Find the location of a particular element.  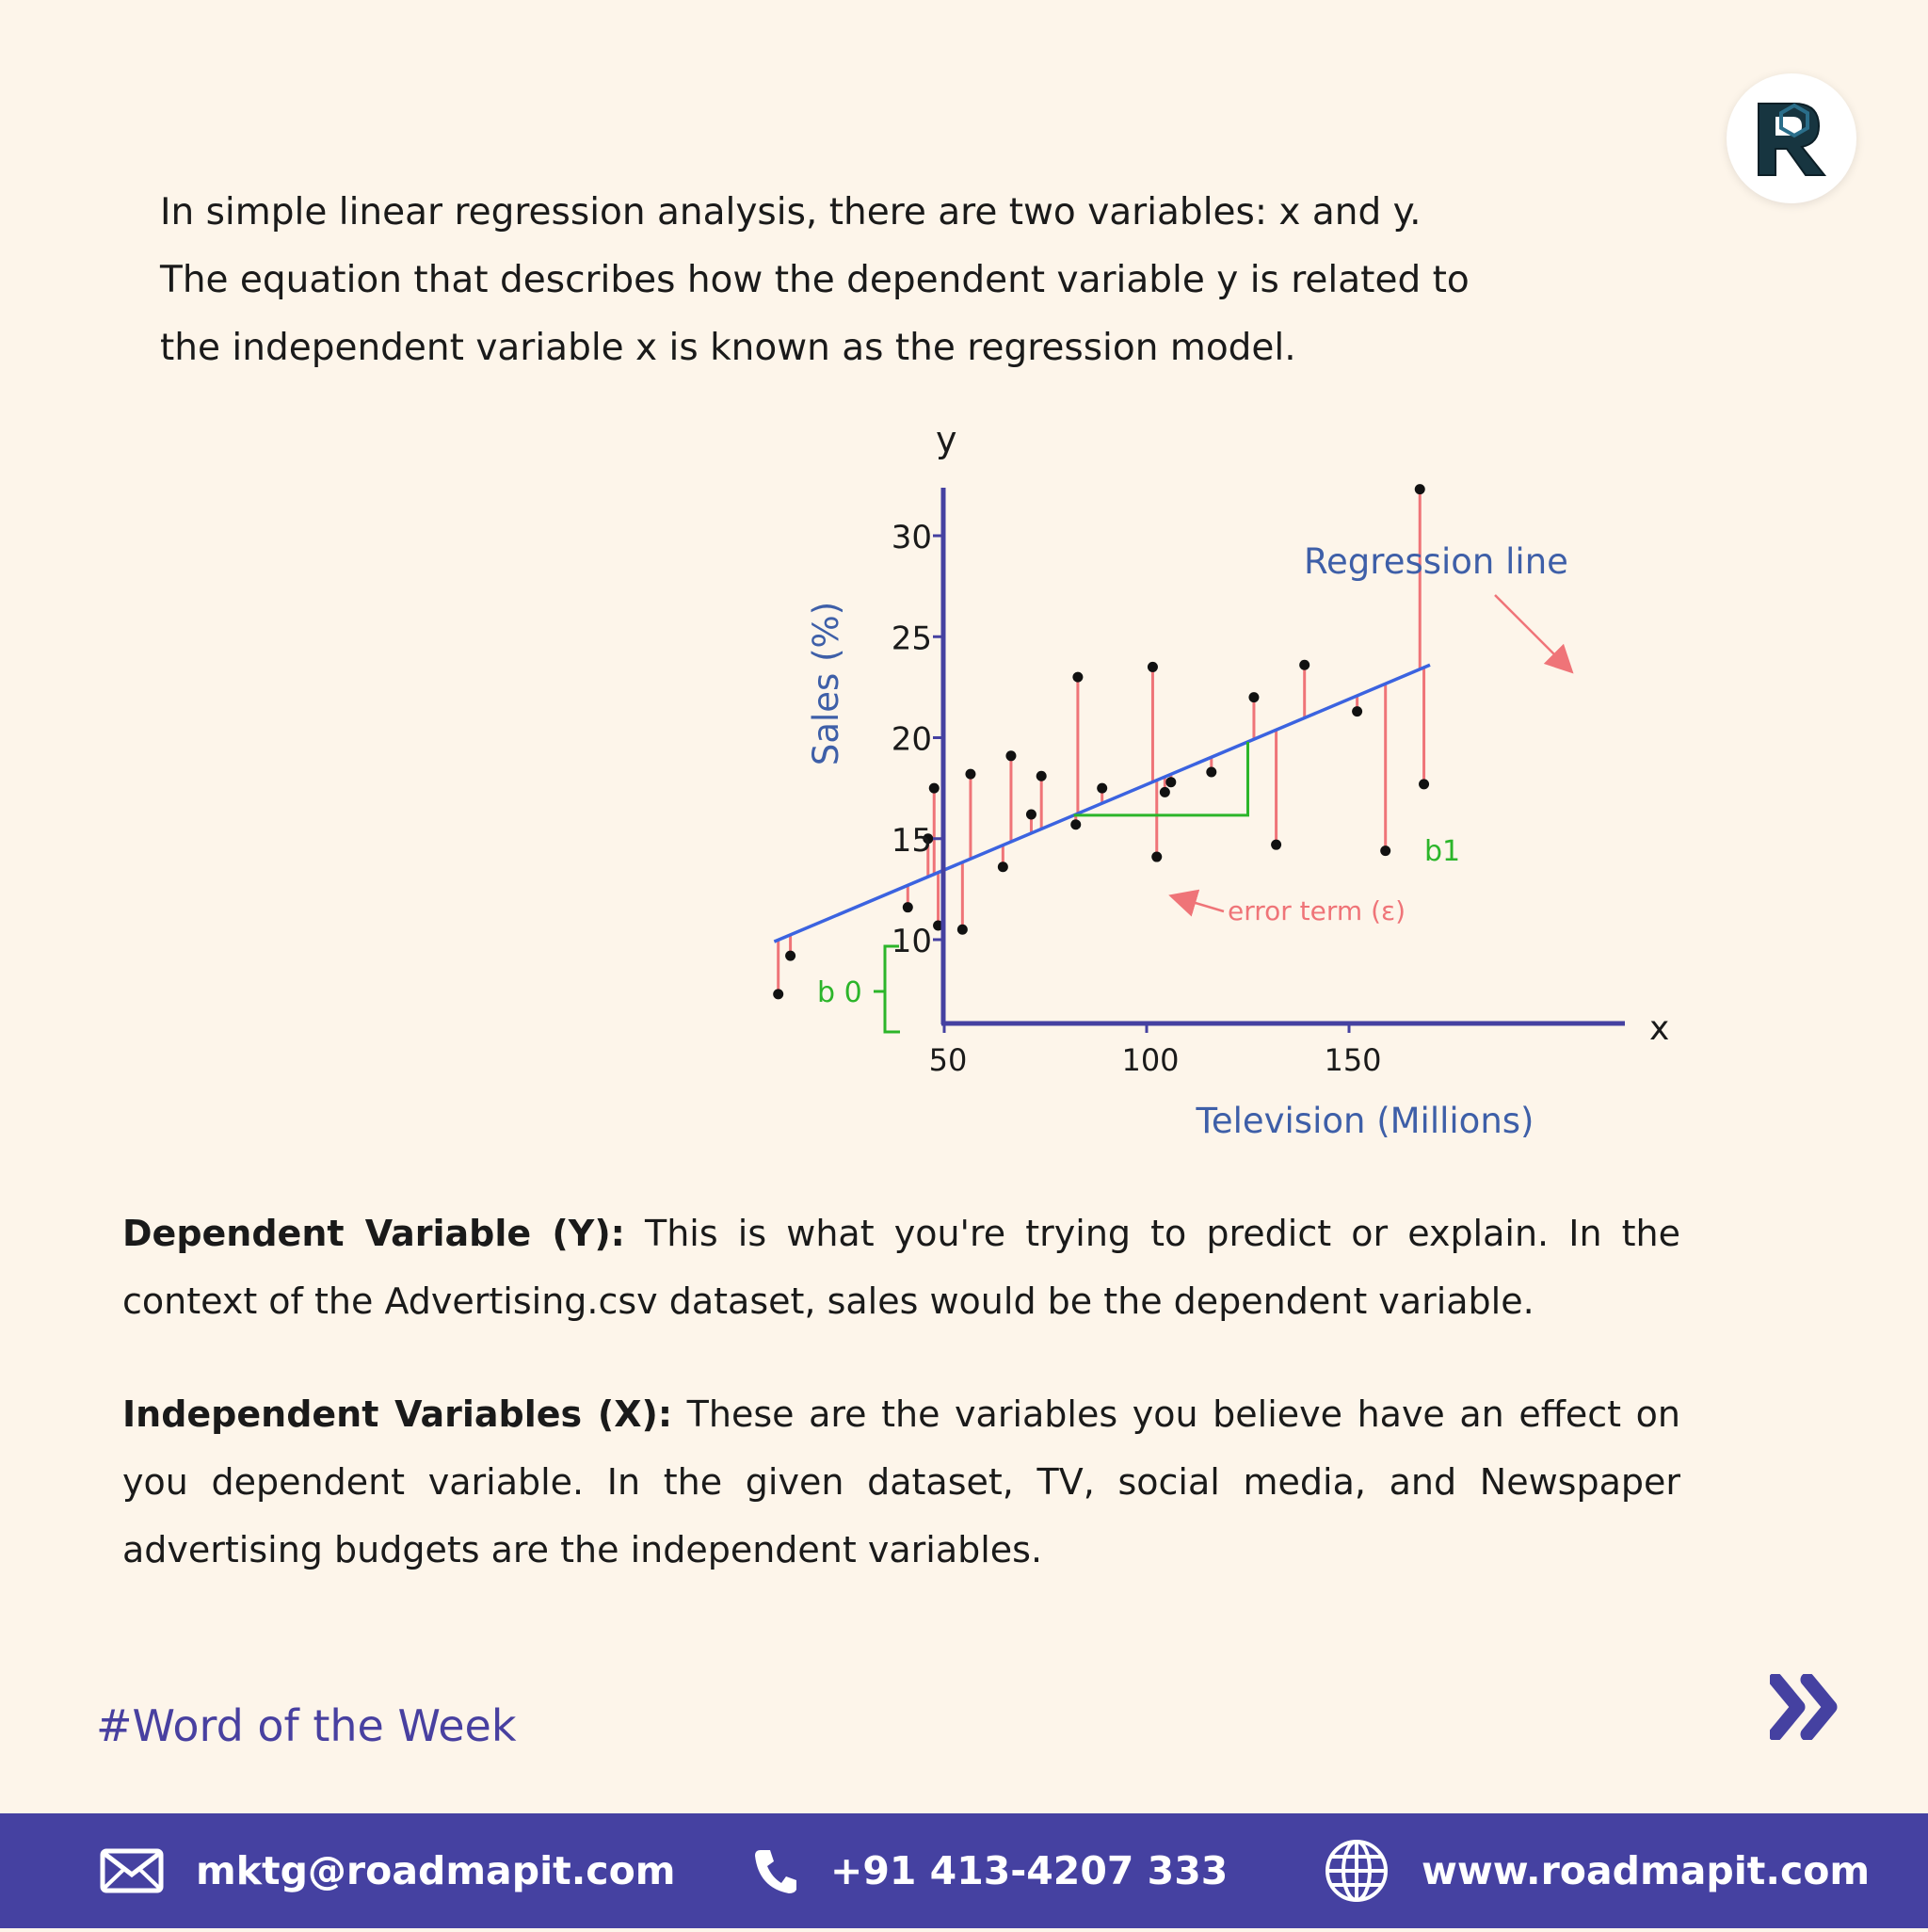

next-button is located at coordinates (1806, 1707).